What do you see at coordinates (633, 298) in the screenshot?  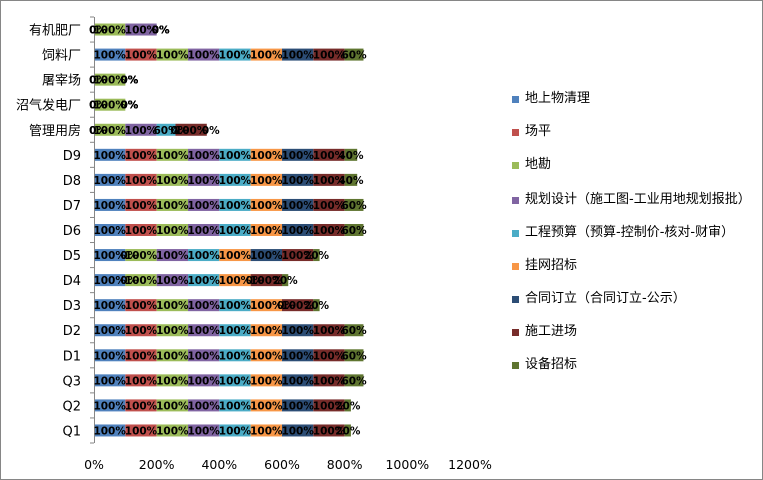 I see `legend-item: 合同订立（合同订立-公示）` at bounding box center [633, 298].